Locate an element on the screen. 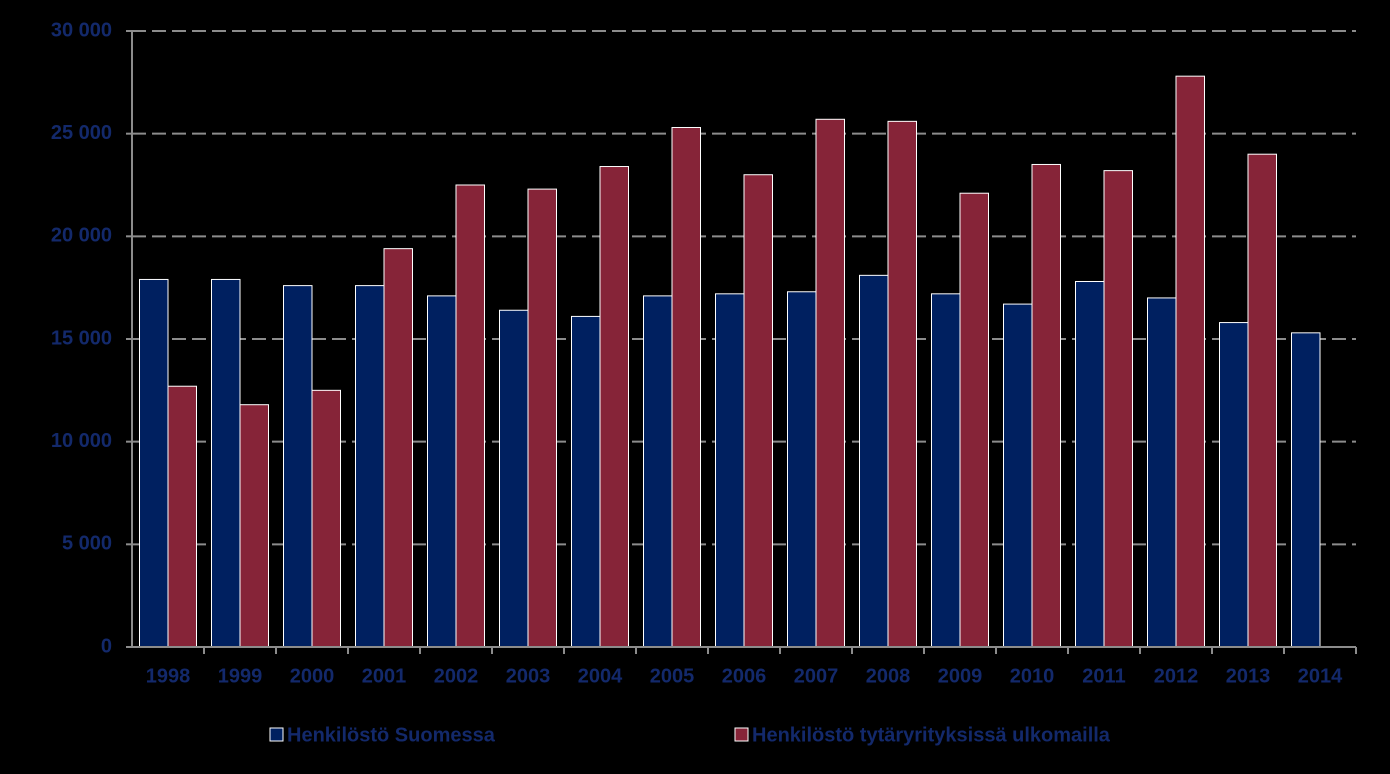  x-tick-label: 2009 is located at coordinates (960, 676).